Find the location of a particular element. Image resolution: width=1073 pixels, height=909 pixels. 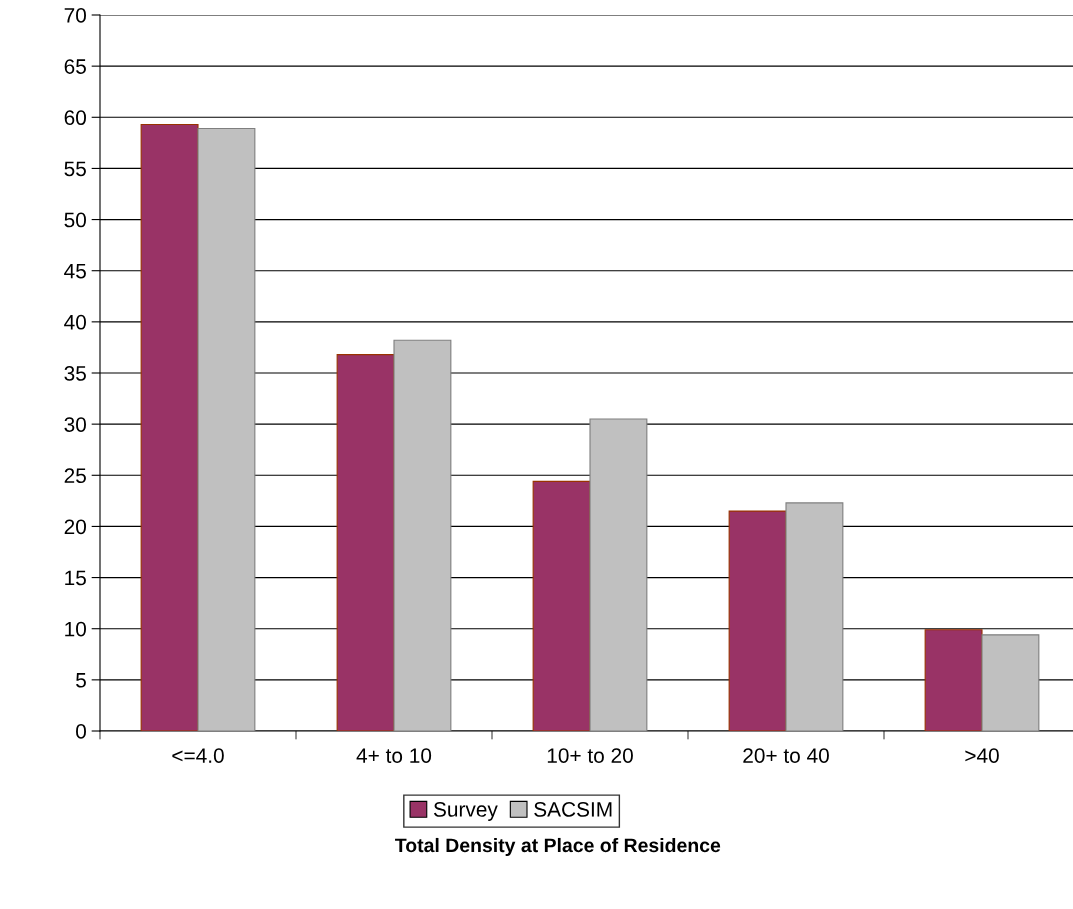

y-tick-label: 15 is located at coordinates (75, 578).